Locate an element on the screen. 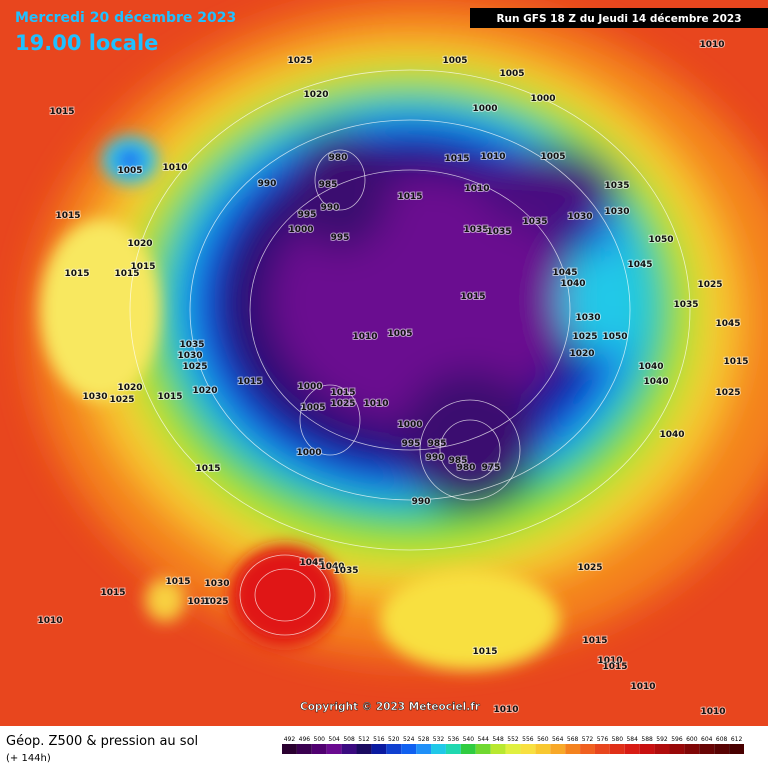 This screenshot has height=768, width=768. scale-label: 556 is located at coordinates (528, 739).